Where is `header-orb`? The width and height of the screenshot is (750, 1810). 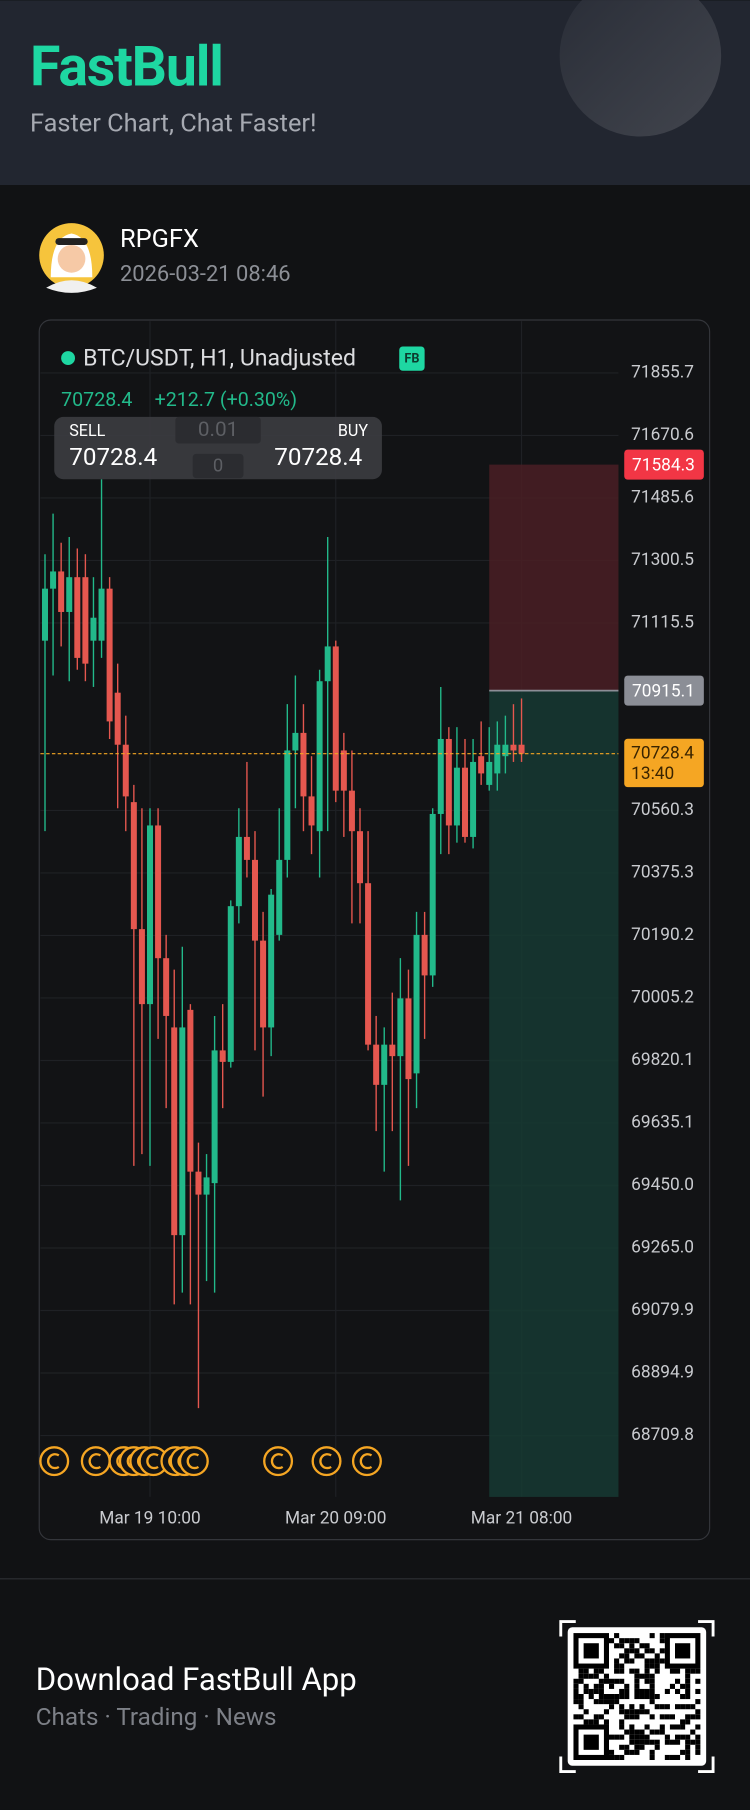
header-orb is located at coordinates (640, 68).